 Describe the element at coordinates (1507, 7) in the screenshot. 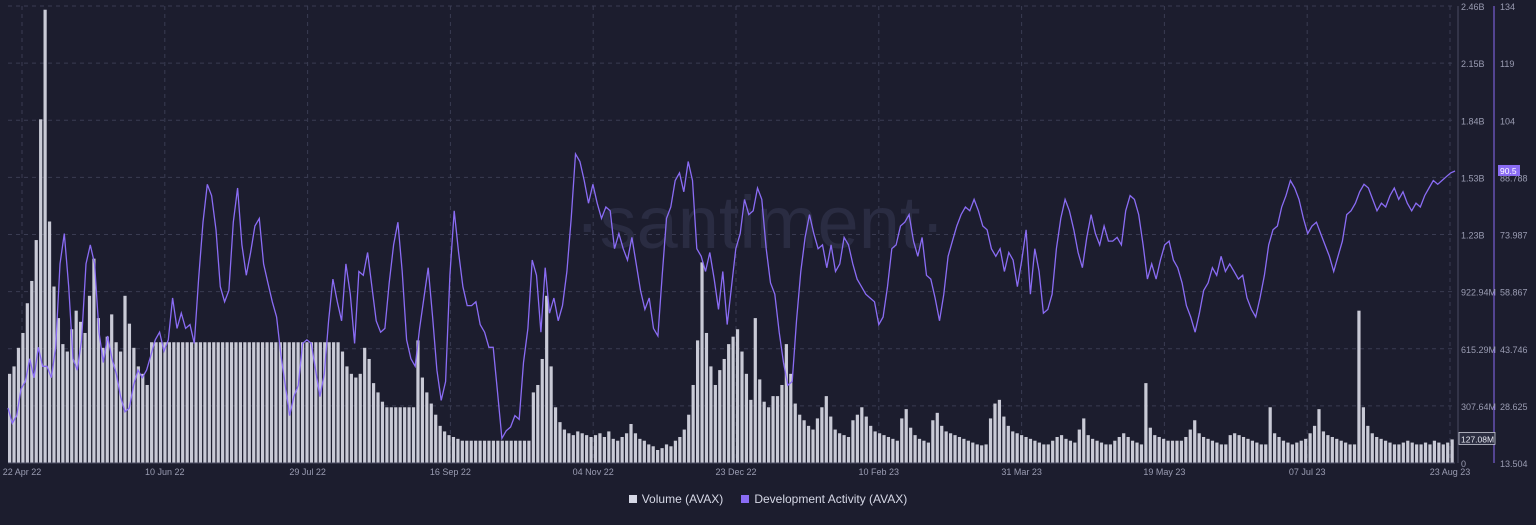

I see `y-right-tick-label: 134` at that location.